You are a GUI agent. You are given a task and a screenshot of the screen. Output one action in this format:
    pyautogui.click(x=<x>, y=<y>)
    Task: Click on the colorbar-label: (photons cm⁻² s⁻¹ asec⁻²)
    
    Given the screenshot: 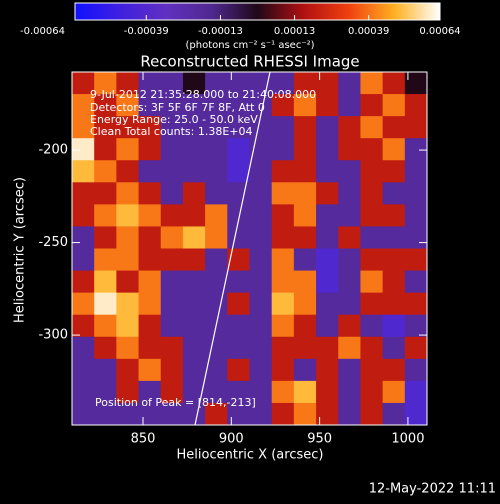 What is the action you would take?
    pyautogui.click(x=249, y=45)
    